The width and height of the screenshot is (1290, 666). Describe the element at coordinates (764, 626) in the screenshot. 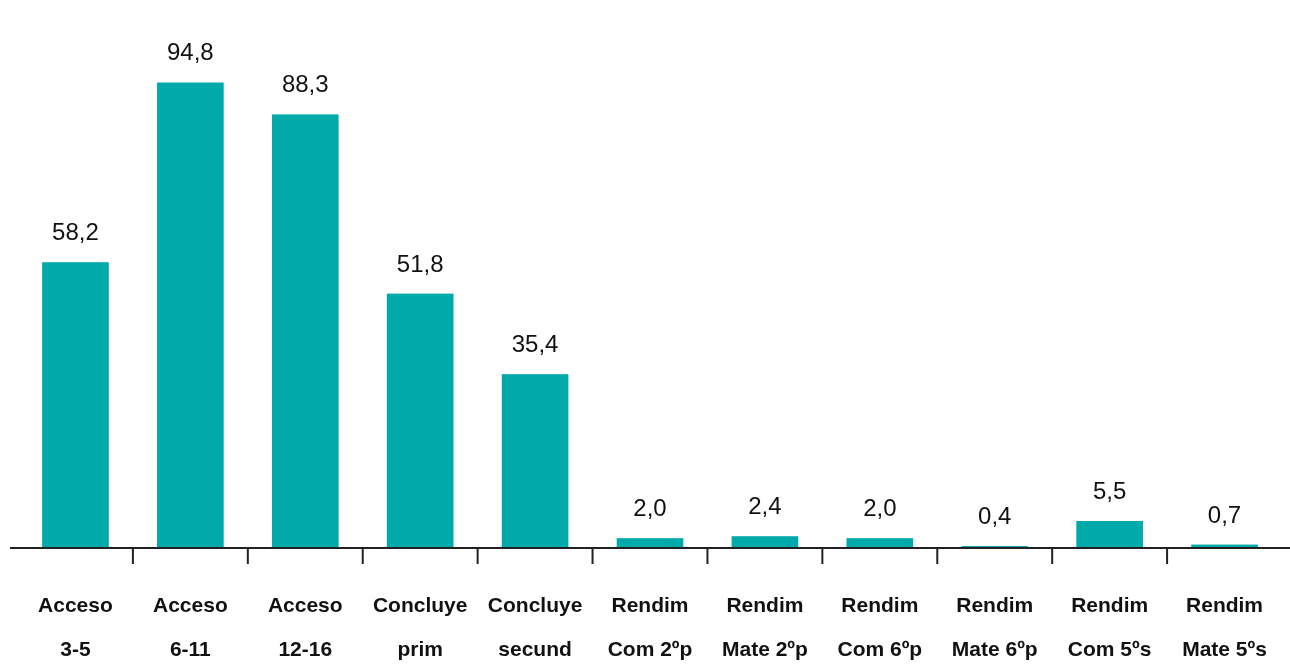

I see `x-tick-label: Rendim Mate 2ºp` at that location.